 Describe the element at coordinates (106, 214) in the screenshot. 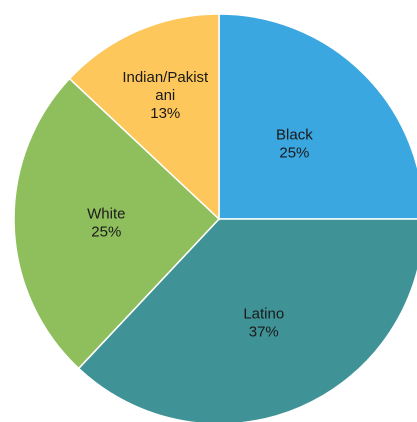

I see `pie-label-line: White` at that location.